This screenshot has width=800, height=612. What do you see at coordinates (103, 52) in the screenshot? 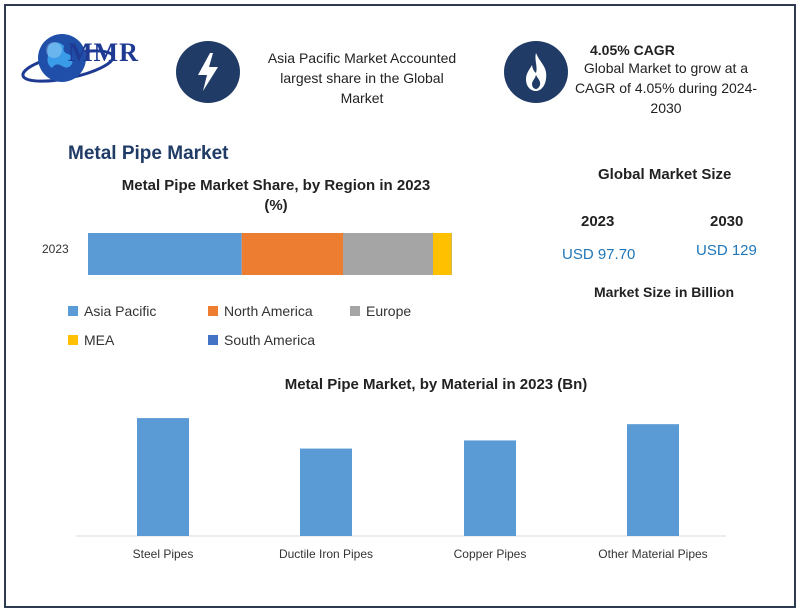
I see `logo-text: MMR` at bounding box center [103, 52].